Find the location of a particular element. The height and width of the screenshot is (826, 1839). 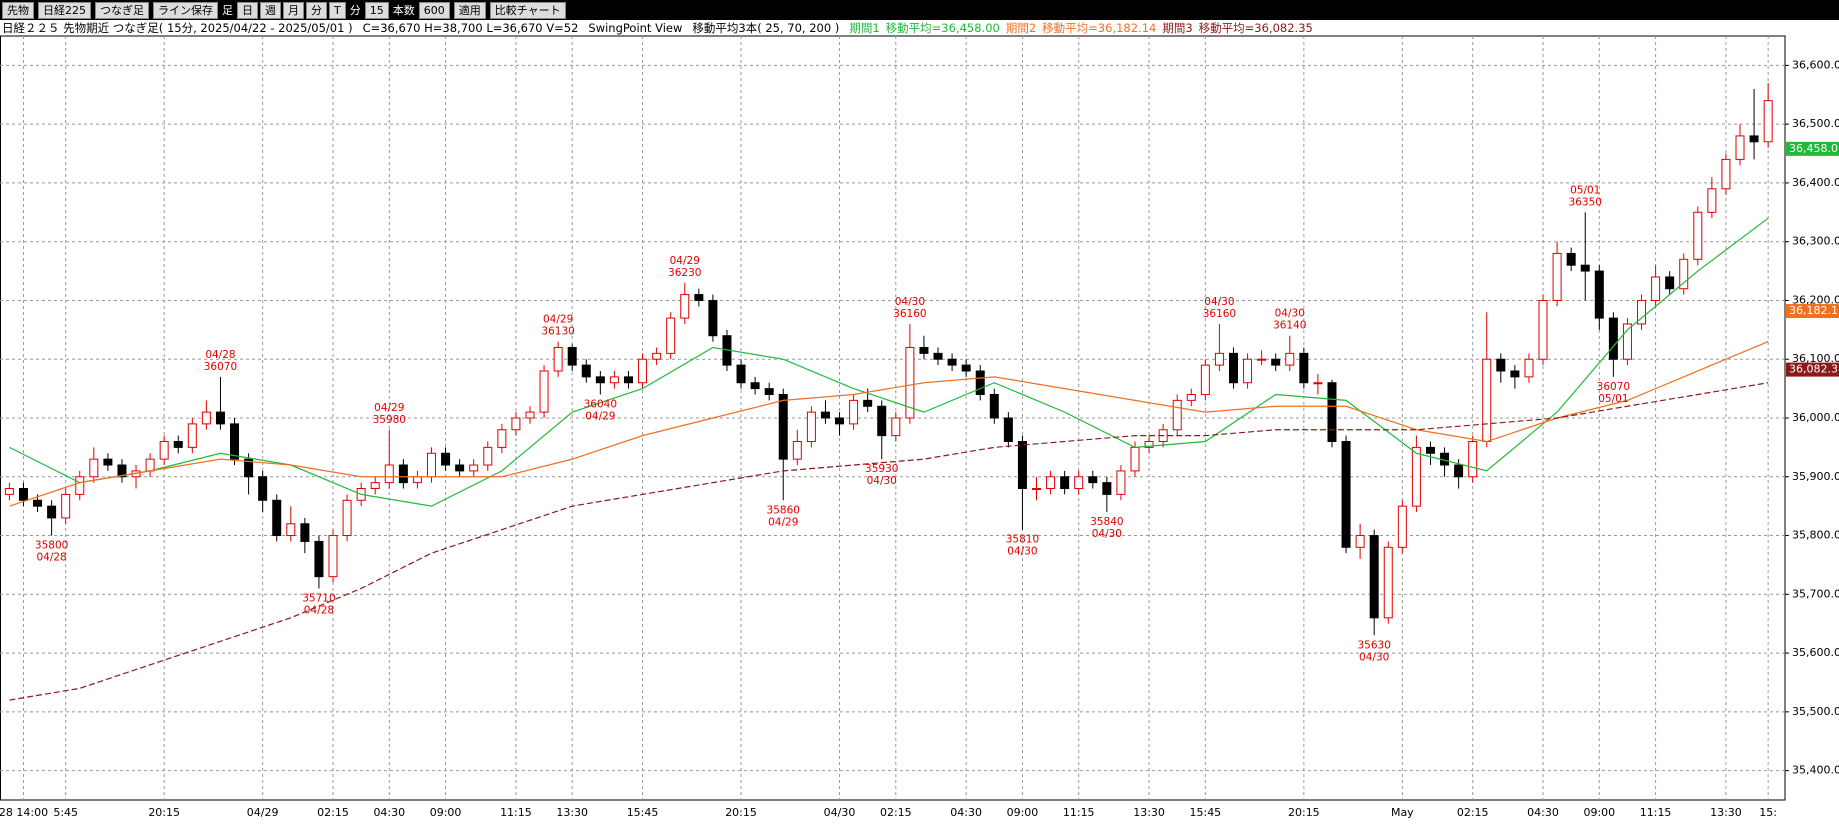

apply-button: 適用 is located at coordinates (469, 10).